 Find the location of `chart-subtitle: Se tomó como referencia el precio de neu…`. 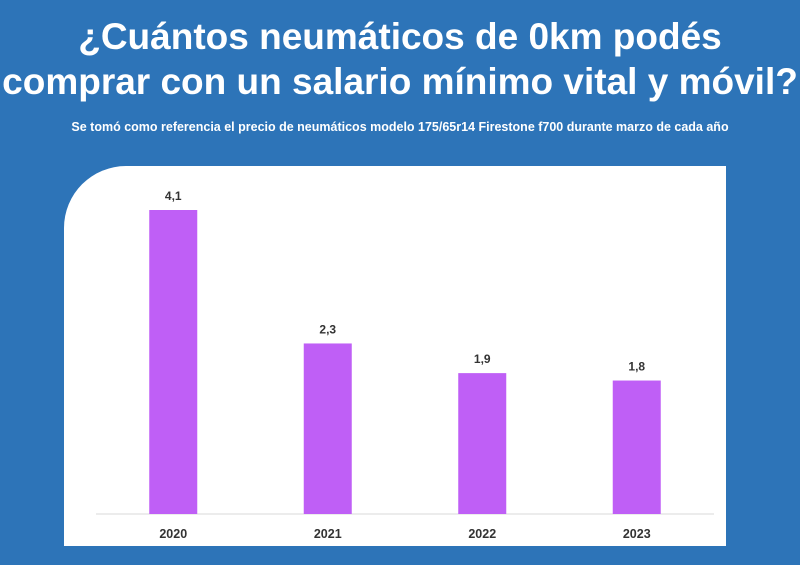

chart-subtitle: Se tomó como referencia el precio de neu… is located at coordinates (400, 127).